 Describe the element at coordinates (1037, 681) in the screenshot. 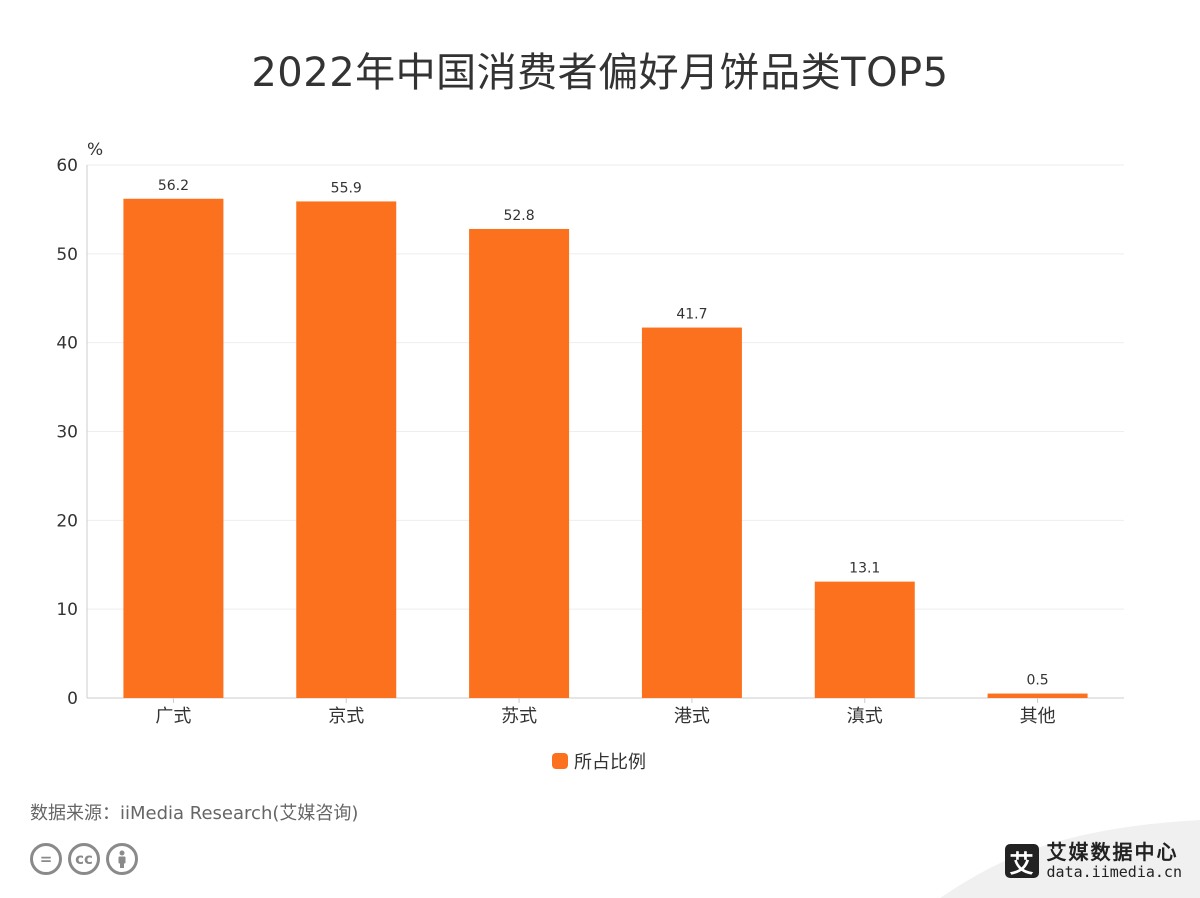

I see `bar-value-label: 0.5` at that location.